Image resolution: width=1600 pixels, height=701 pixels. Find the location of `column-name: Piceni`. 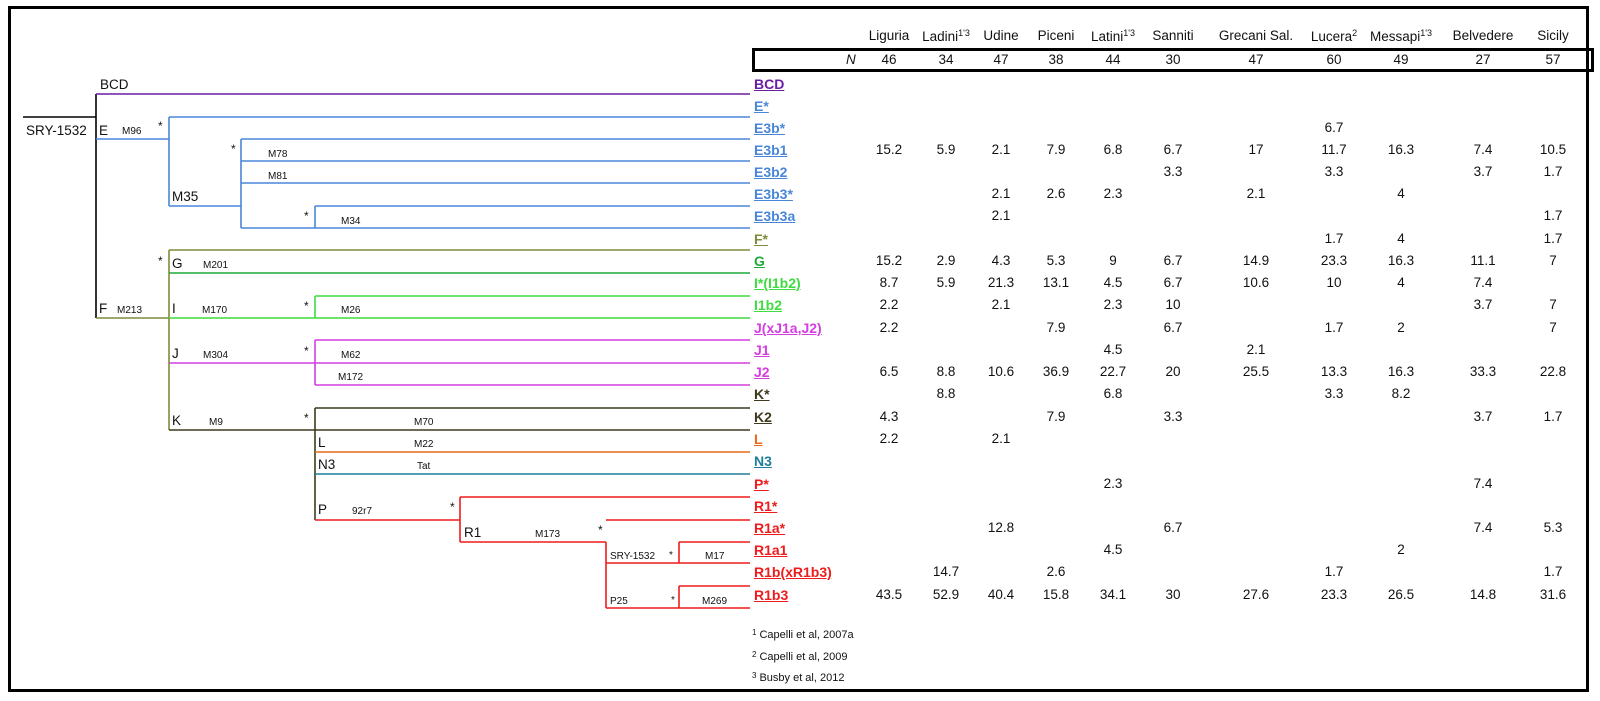

column-name: Piceni is located at coordinates (1056, 35).